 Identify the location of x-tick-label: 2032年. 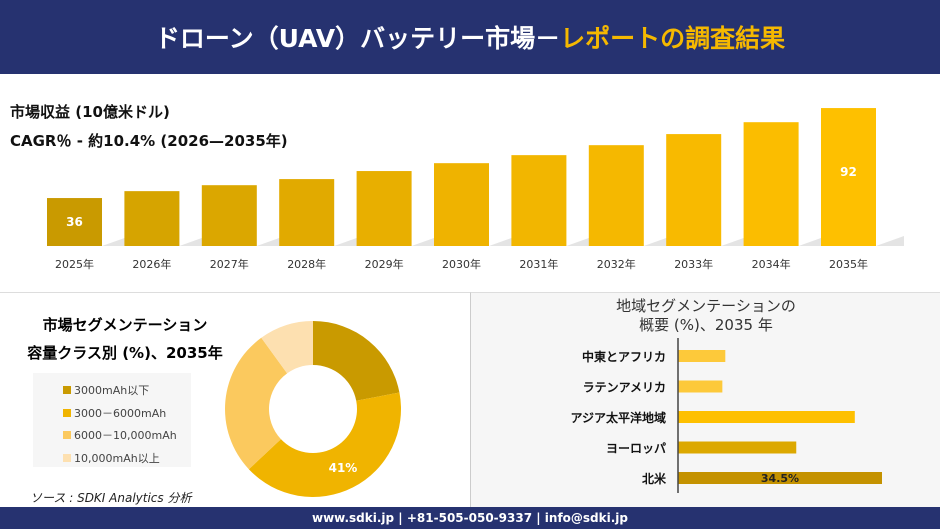
(616, 264).